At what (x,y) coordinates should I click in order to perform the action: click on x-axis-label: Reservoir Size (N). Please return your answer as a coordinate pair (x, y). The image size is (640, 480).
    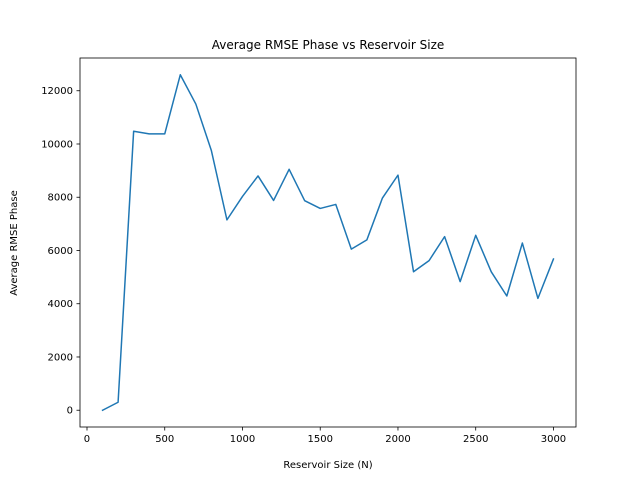
    Looking at the image, I should click on (327, 465).